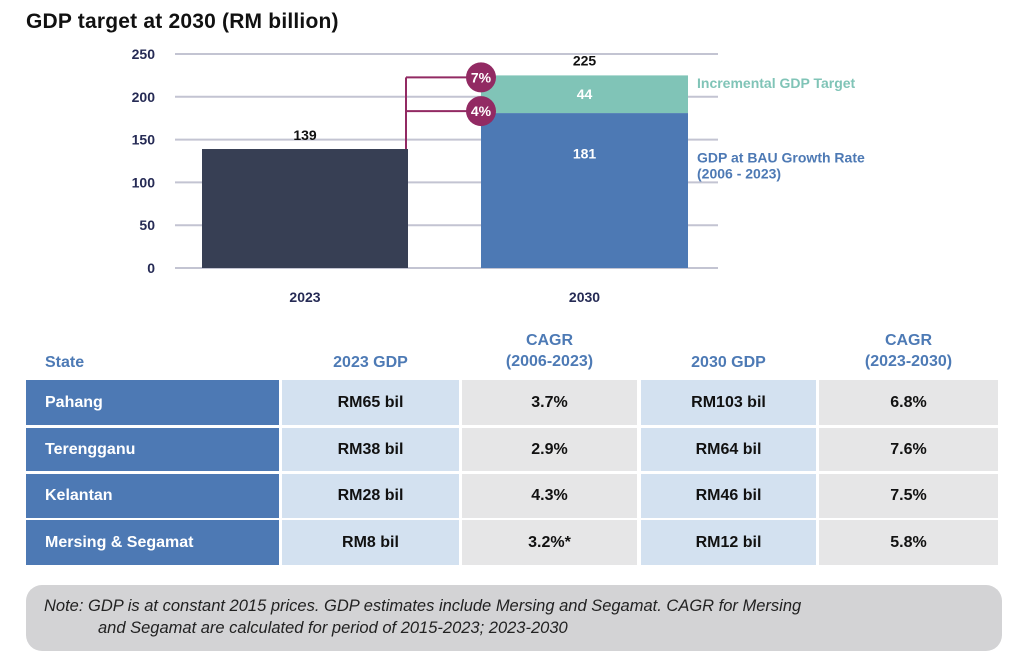 The width and height of the screenshot is (1024, 661). I want to click on bar-2030-incremental, so click(584, 94).